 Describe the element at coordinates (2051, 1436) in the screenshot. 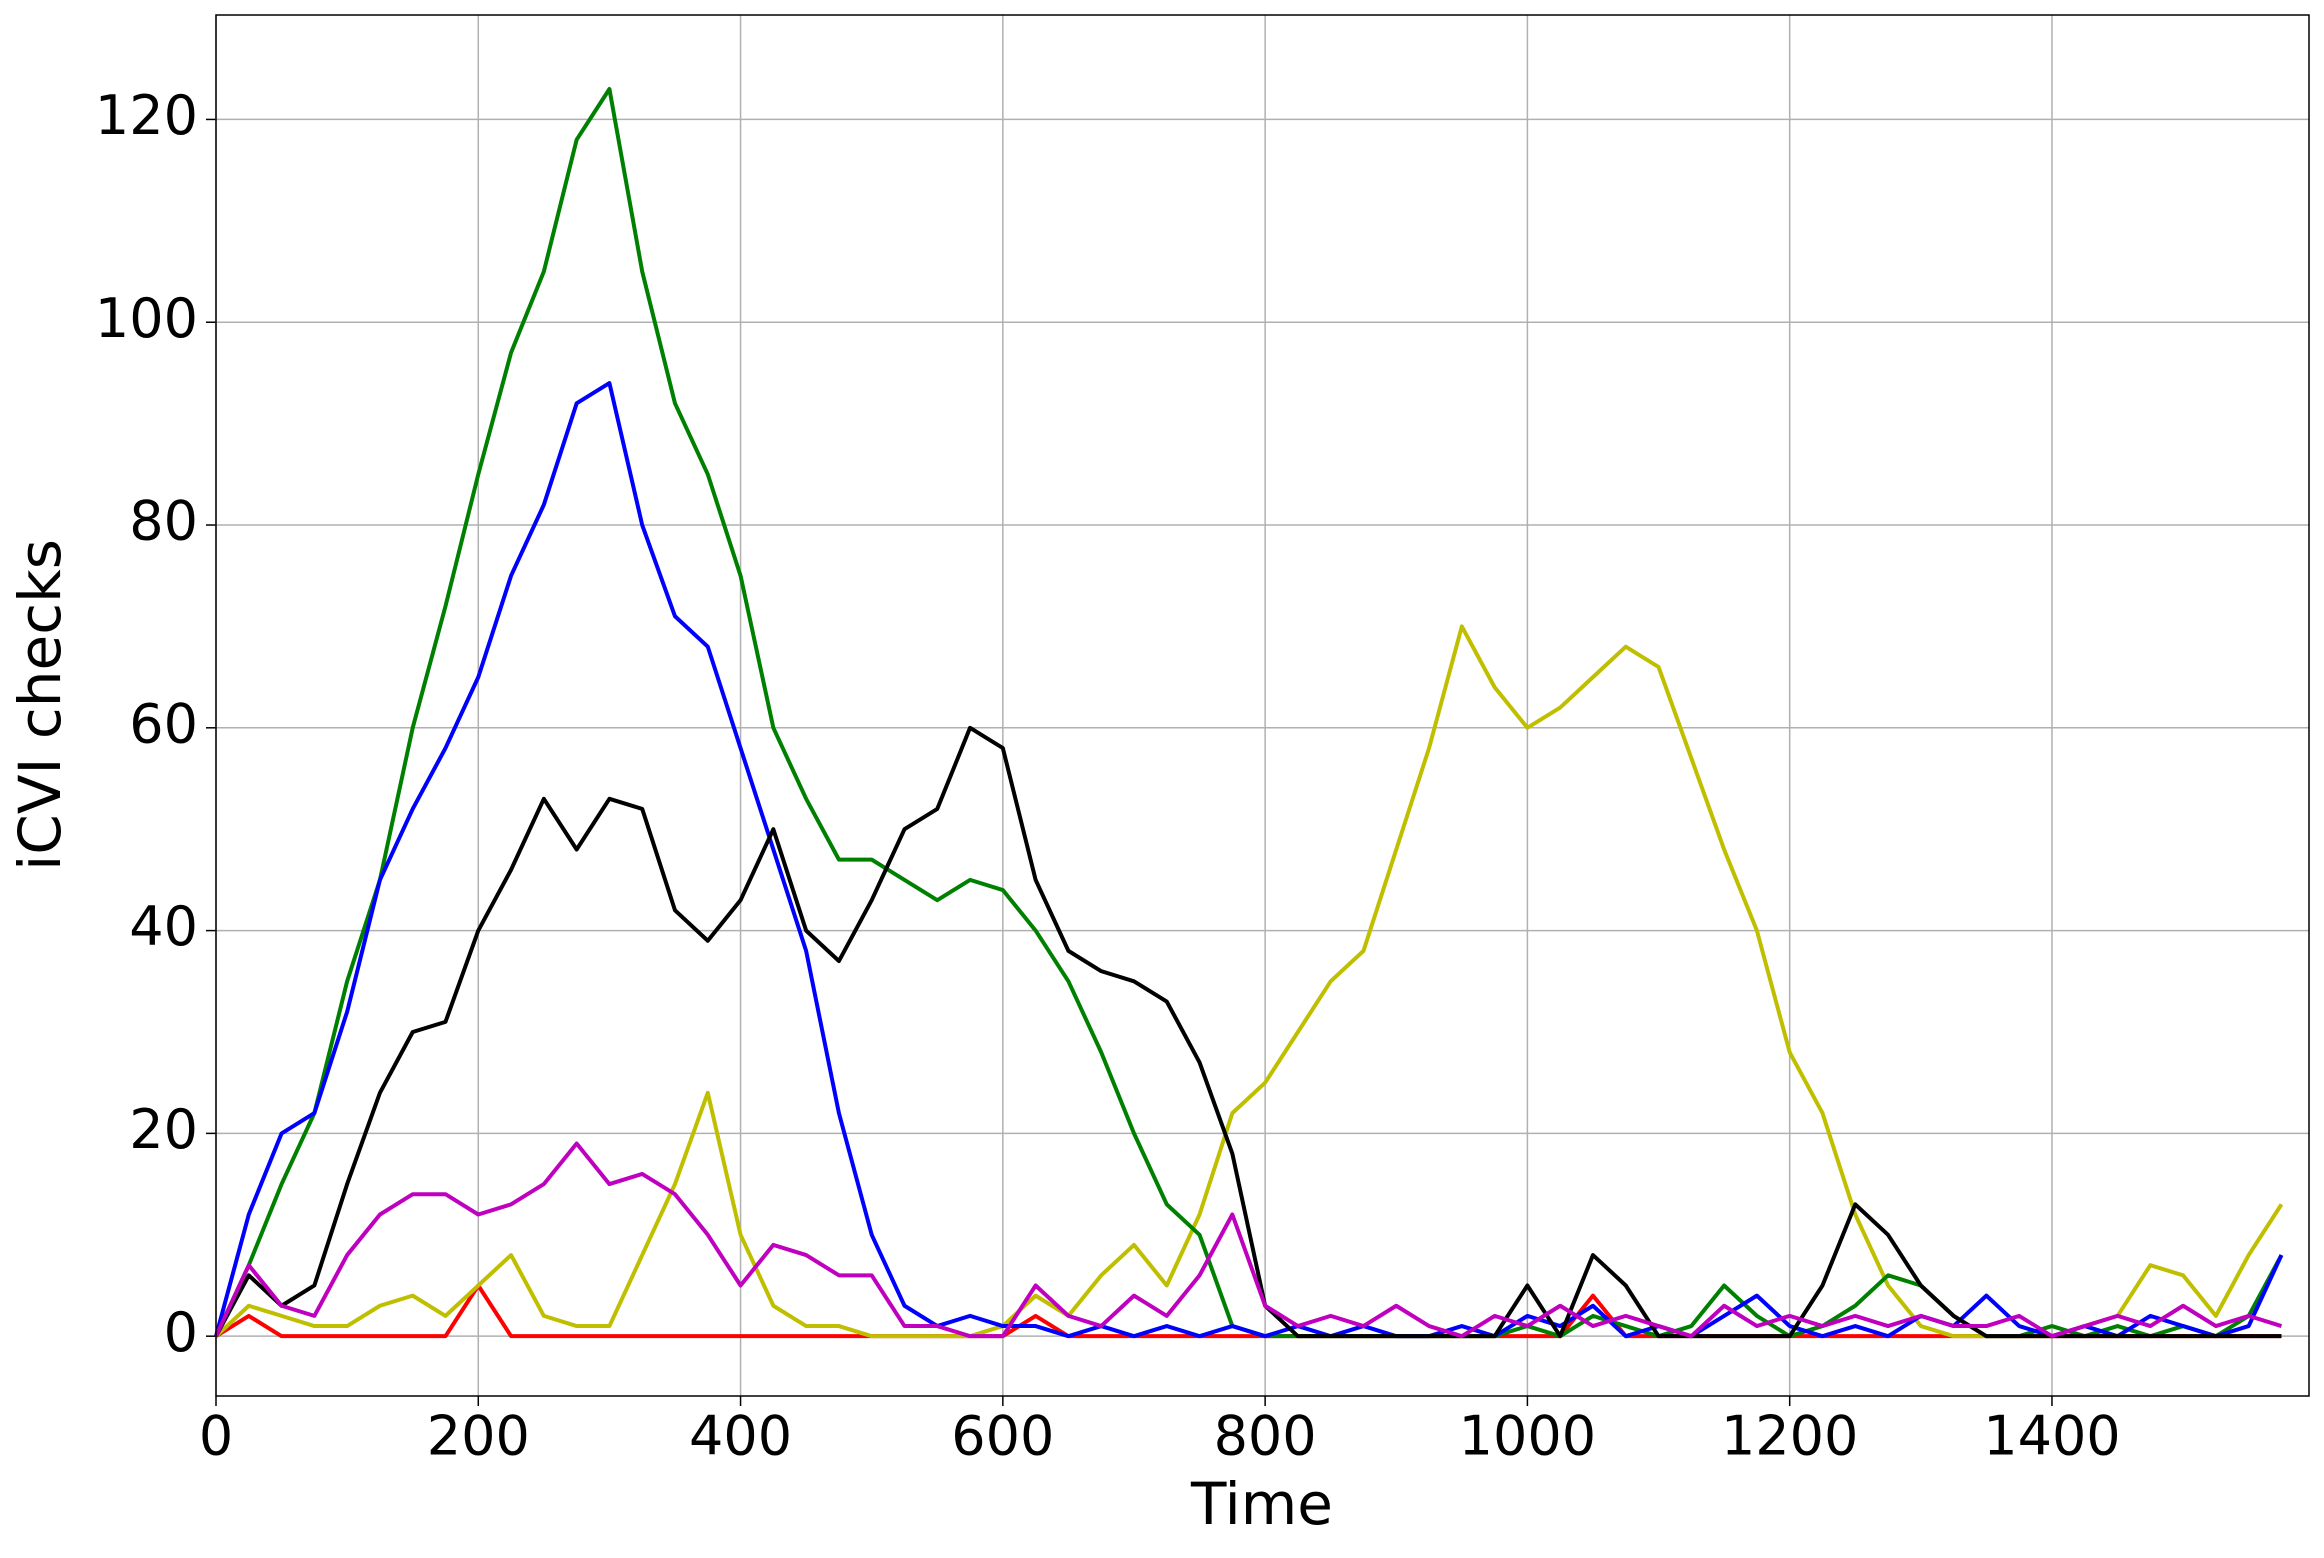

I see `x-tick-label: 1400` at that location.